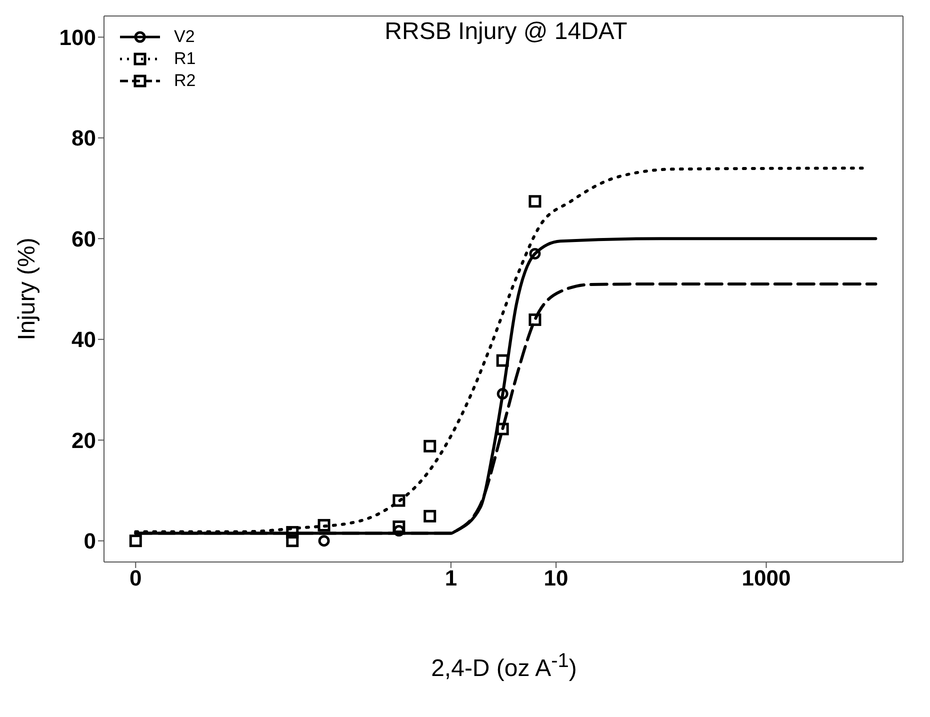 This screenshot has height=717, width=930. Describe the element at coordinates (84, 440) in the screenshot. I see `y-tick-label: 20` at that location.